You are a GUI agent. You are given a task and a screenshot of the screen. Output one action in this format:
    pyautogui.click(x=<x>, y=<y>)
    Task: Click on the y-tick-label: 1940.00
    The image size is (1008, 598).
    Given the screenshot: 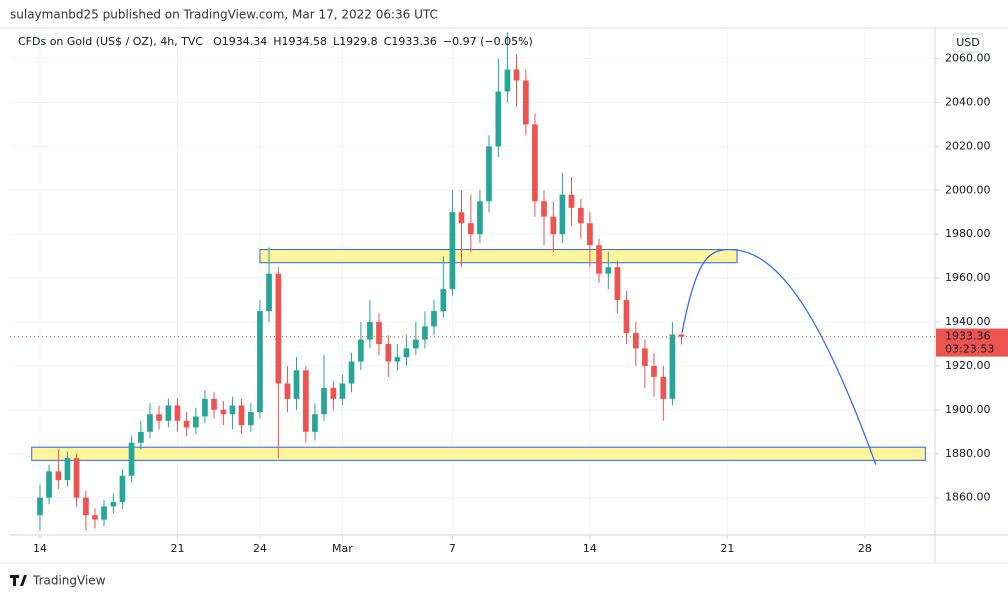 What is the action you would take?
    pyautogui.click(x=968, y=321)
    